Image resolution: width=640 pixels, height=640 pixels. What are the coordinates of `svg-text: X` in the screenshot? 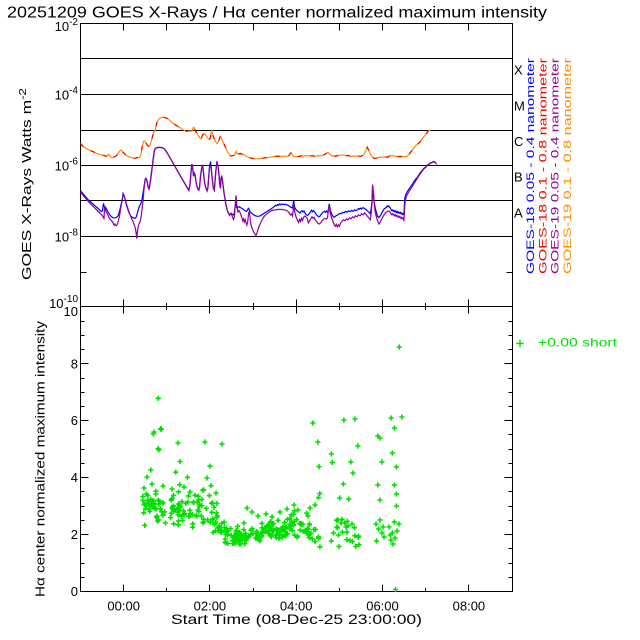 It's located at (518, 70).